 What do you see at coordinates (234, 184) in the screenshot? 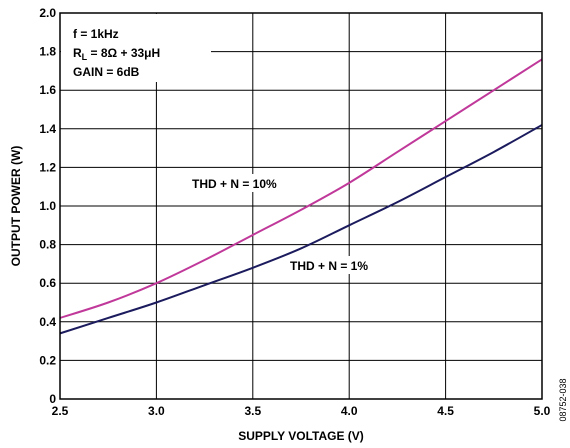
I see `series-label-thd-10: THD + N = 10%` at bounding box center [234, 184].